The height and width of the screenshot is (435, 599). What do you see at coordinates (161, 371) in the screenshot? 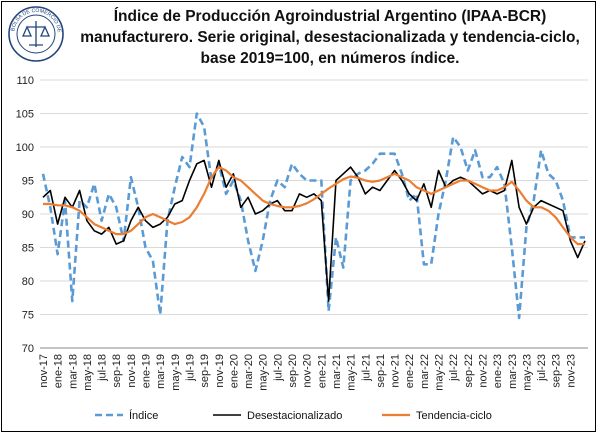
I see `x-tick-label: mar-19` at bounding box center [161, 371].